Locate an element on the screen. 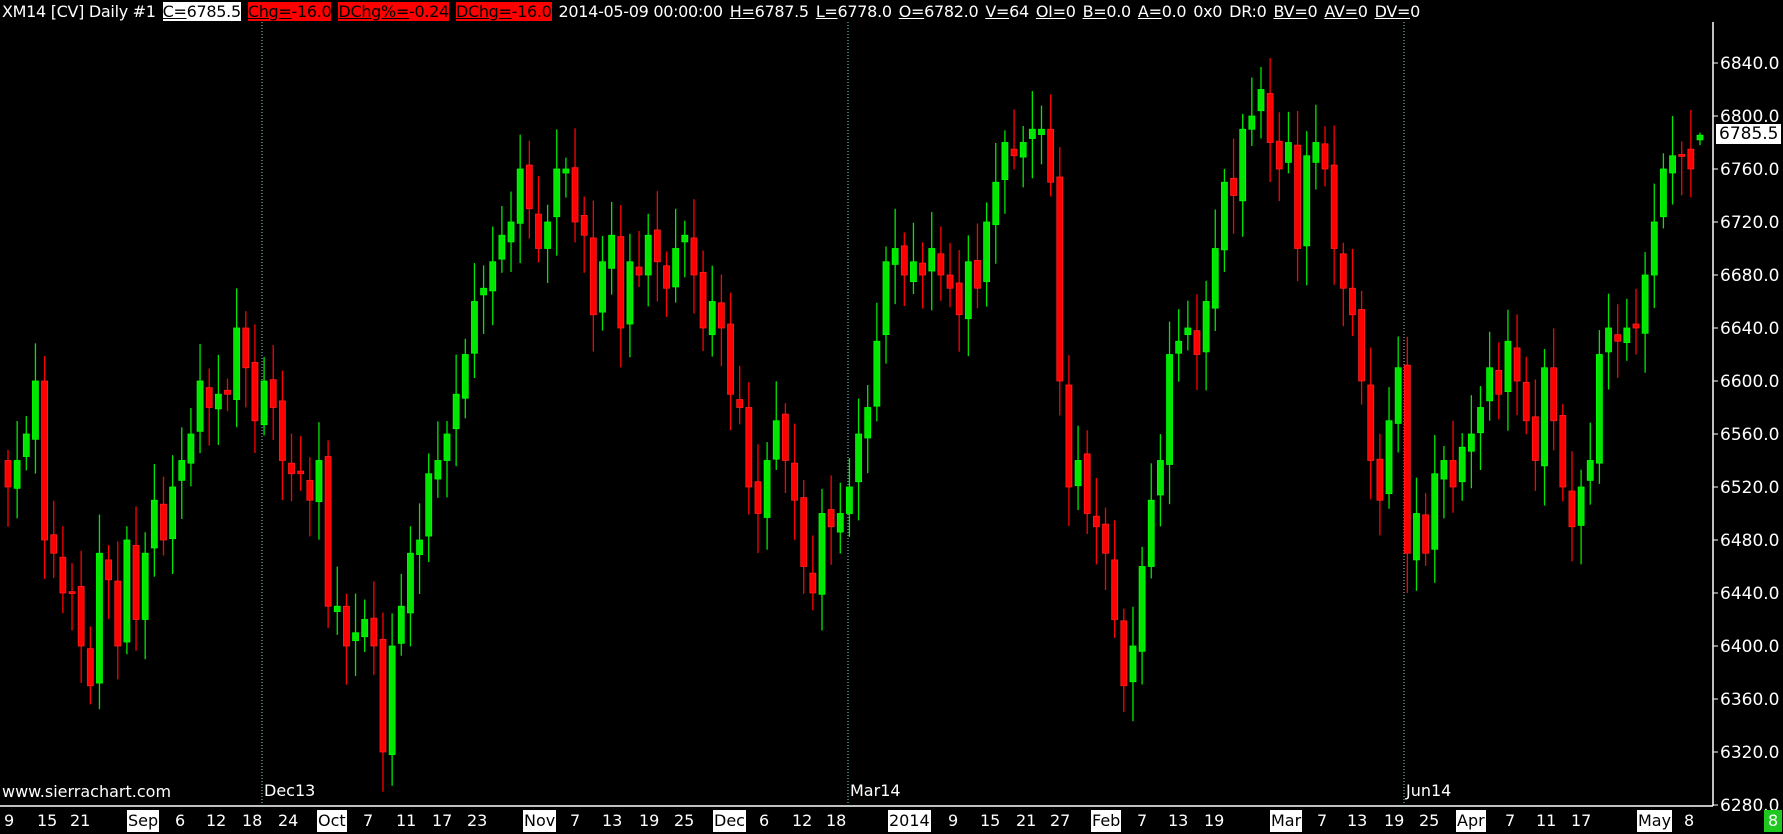  x-tick-label: 13 is located at coordinates (612, 820).